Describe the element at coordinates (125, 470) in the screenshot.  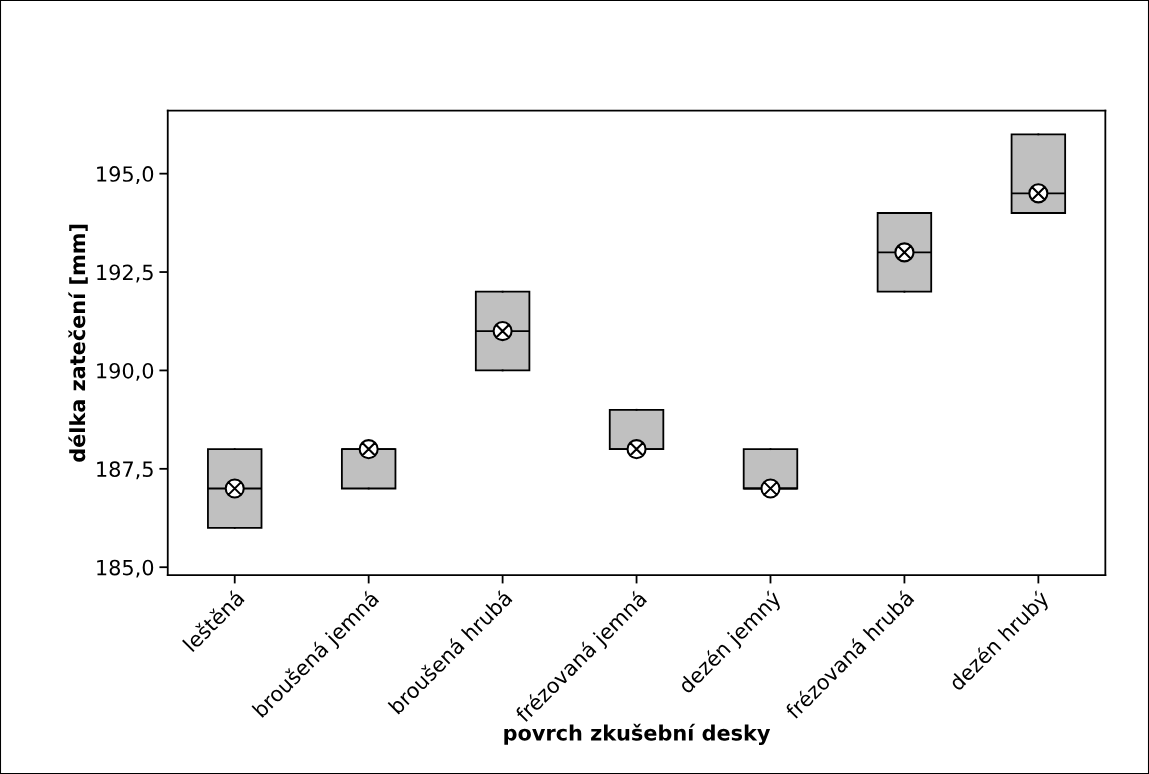
I see `y-tick-label: 187,5` at that location.